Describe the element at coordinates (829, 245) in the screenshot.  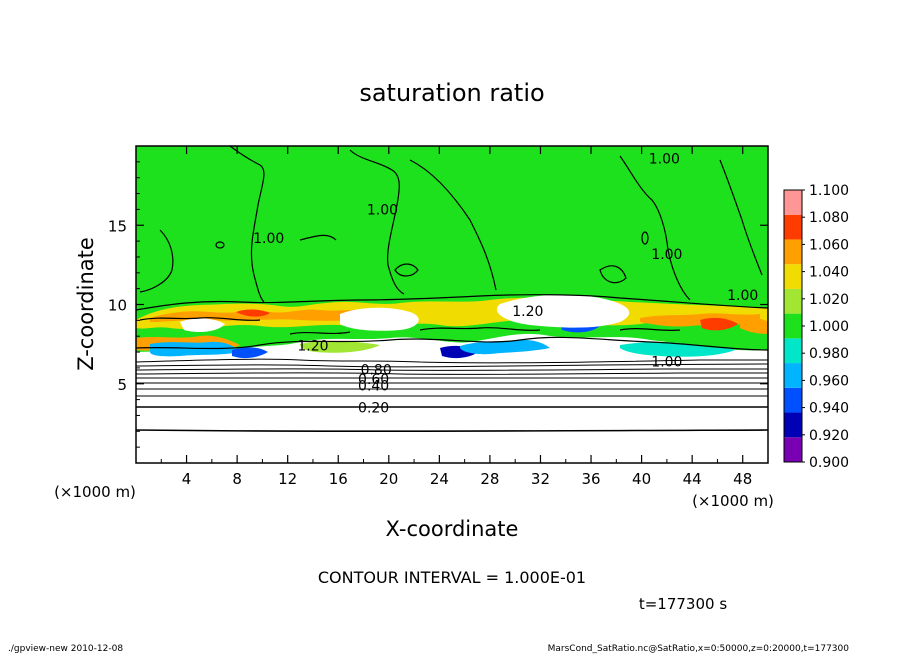
I see `colorbar-label: 1.060` at that location.